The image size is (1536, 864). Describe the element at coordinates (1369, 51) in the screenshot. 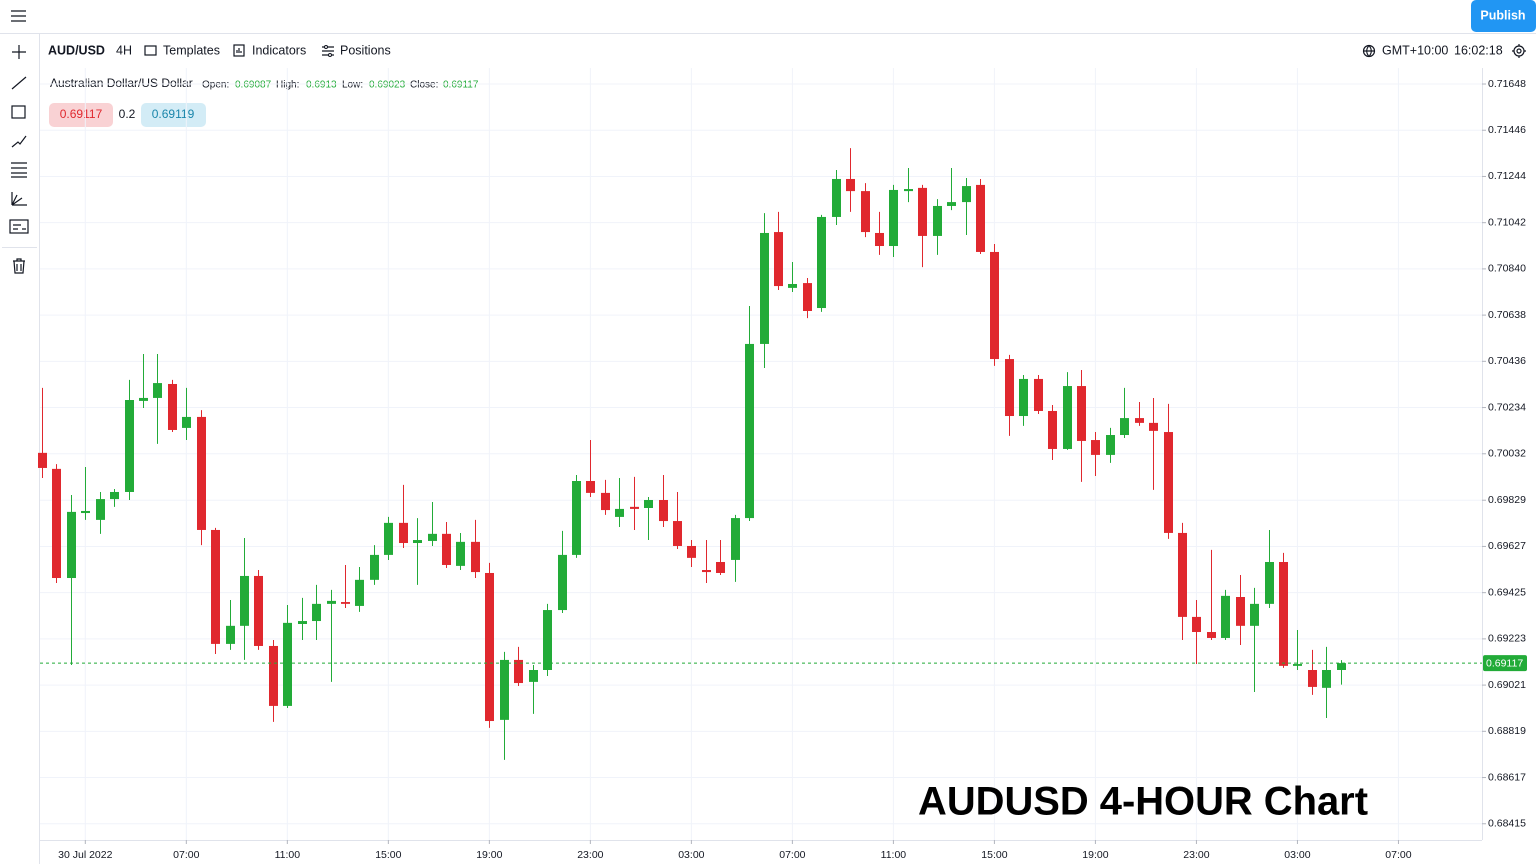

I see `timezone-icon` at that location.